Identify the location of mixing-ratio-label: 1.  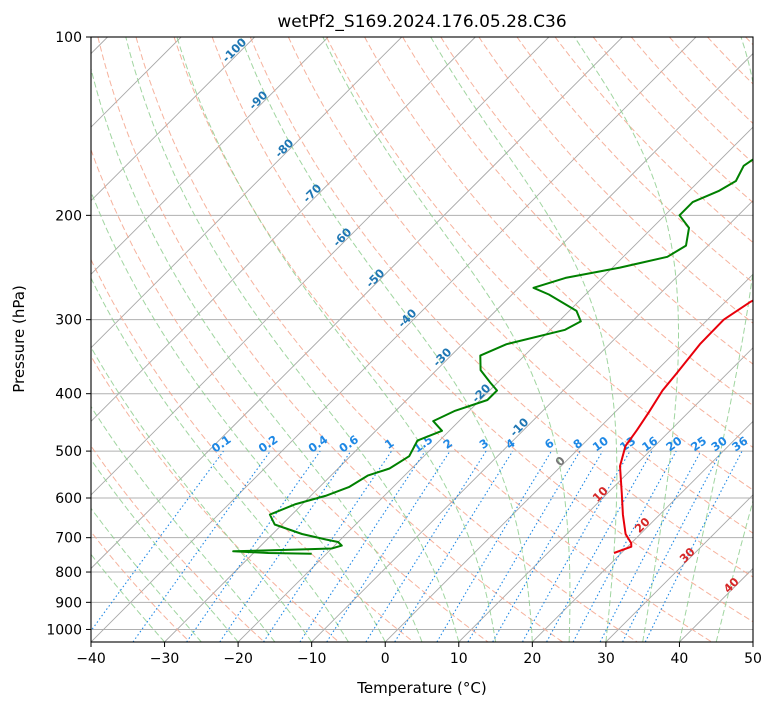
(389, 444).